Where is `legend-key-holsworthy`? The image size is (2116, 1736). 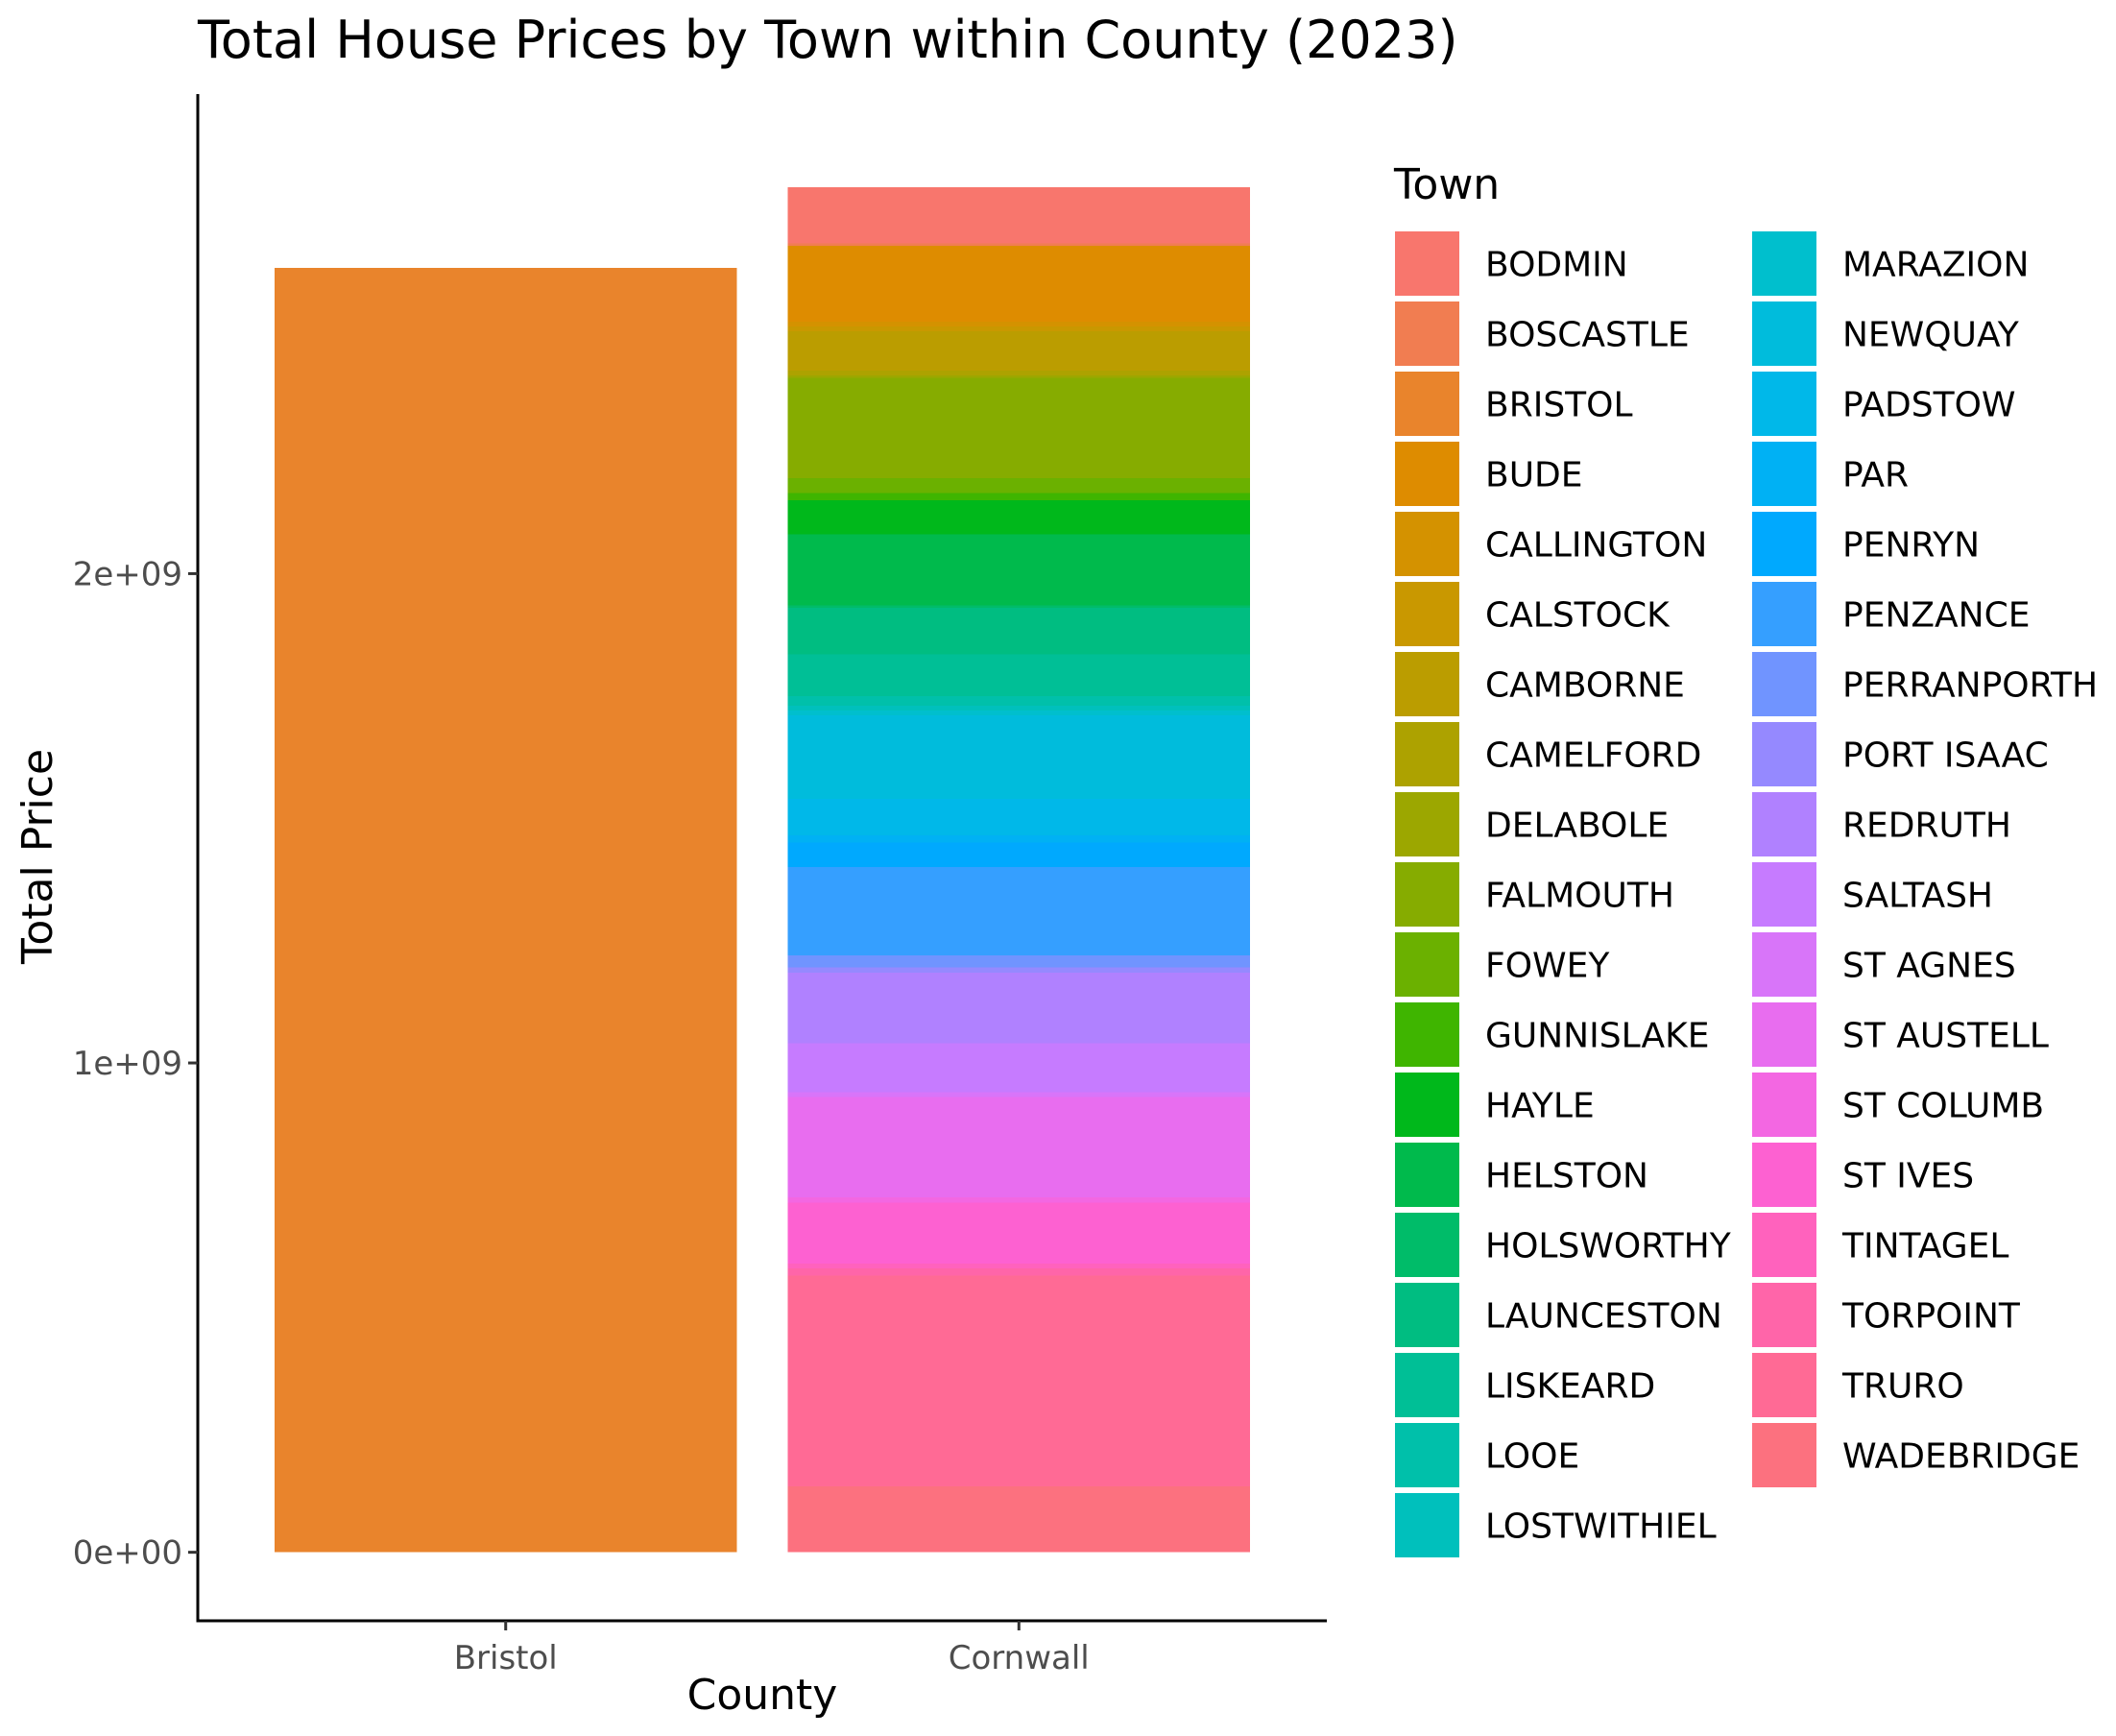
legend-key-holsworthy is located at coordinates (1427, 1245).